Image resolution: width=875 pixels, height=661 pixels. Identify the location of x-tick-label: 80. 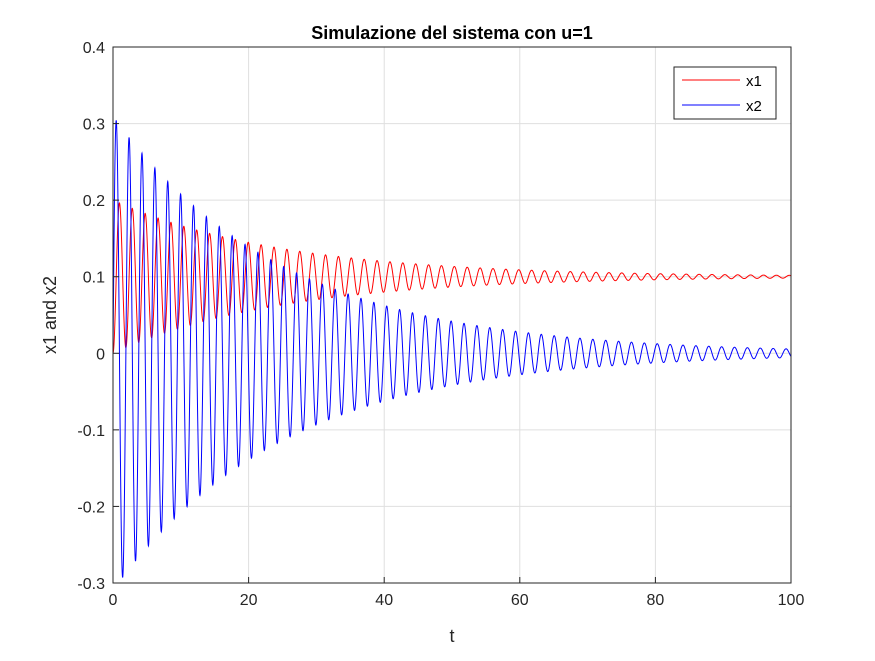
(656, 600).